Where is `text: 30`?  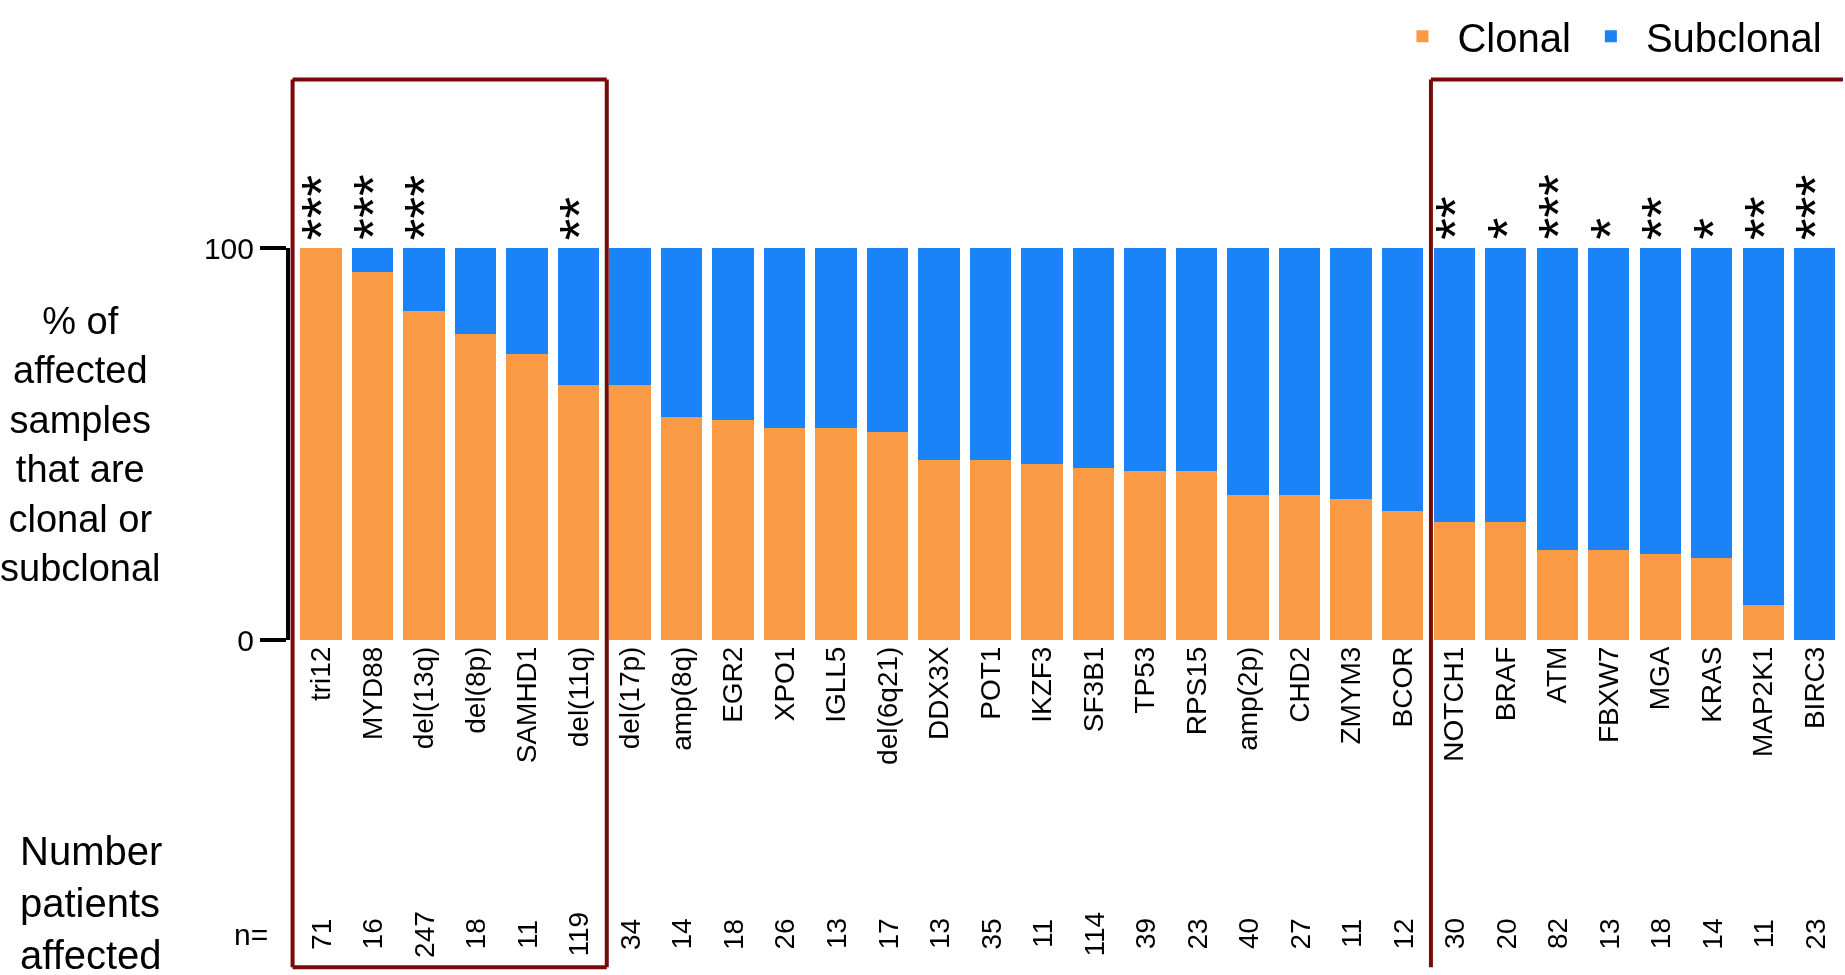
text: 30 is located at coordinates (1455, 933).